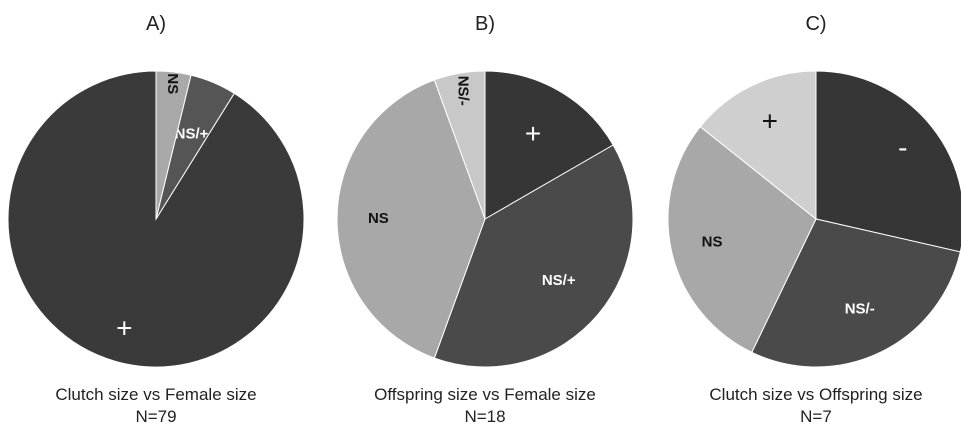 The width and height of the screenshot is (961, 428). What do you see at coordinates (712, 242) in the screenshot?
I see `pie-c-slice-label-2: NS` at bounding box center [712, 242].